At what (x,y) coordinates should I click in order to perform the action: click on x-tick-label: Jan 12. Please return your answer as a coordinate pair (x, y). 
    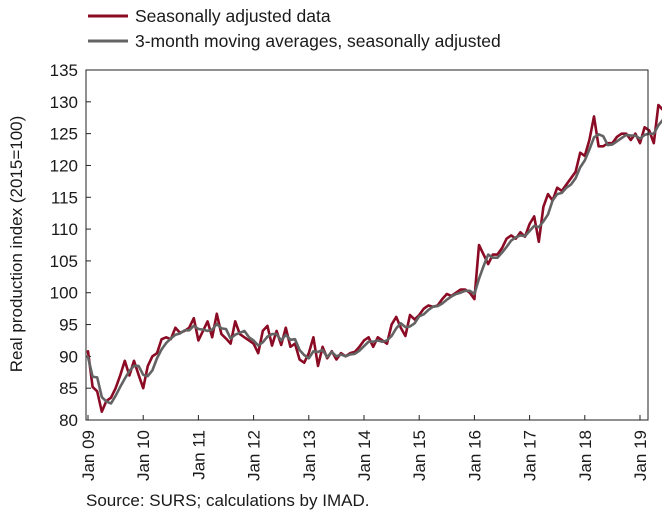
    Looking at the image, I should click on (254, 455).